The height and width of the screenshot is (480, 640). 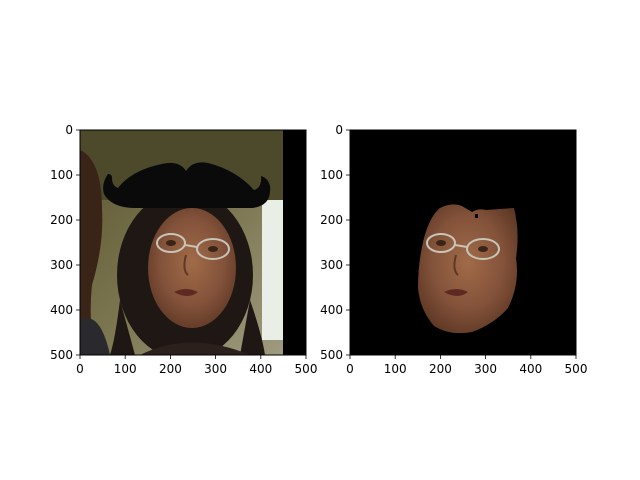 What do you see at coordinates (61, 310) in the screenshot?
I see `left-y-tick-label: 400` at bounding box center [61, 310].